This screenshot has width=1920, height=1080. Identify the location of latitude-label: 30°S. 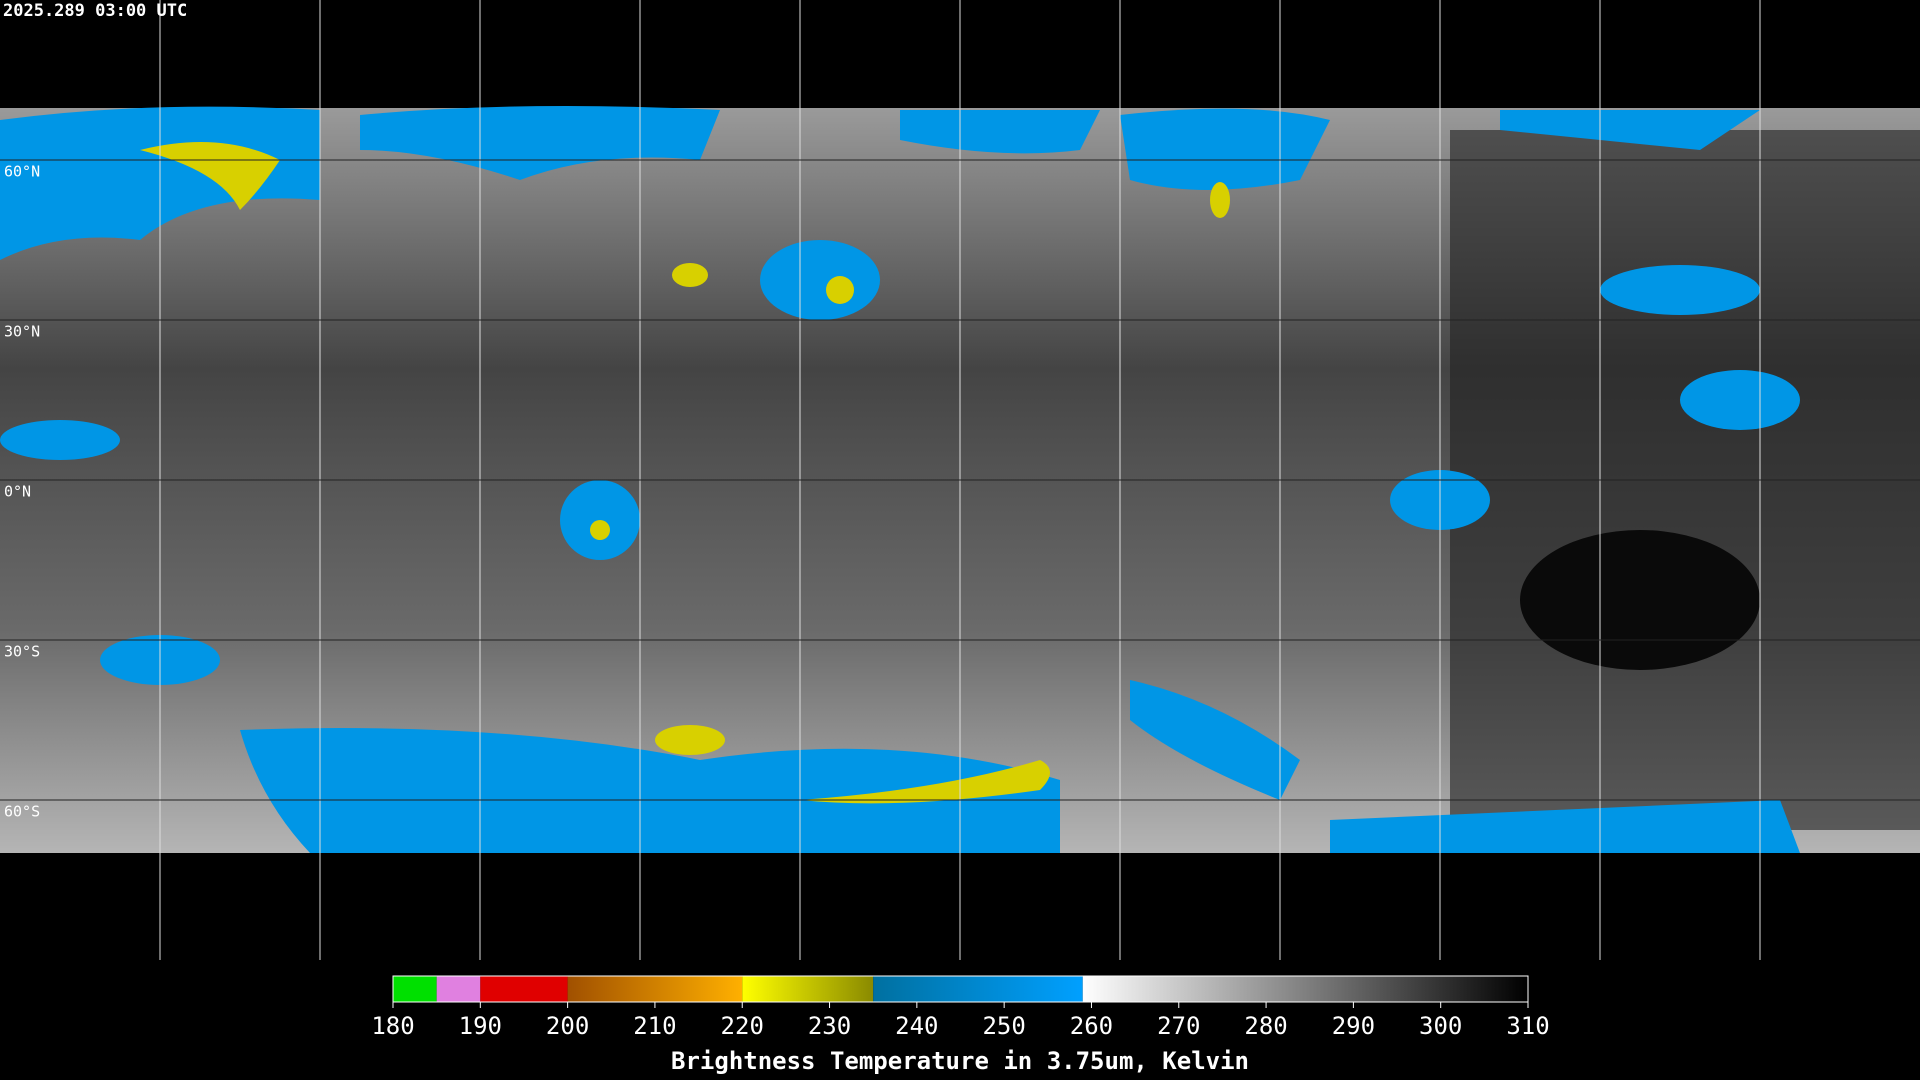
(22, 652).